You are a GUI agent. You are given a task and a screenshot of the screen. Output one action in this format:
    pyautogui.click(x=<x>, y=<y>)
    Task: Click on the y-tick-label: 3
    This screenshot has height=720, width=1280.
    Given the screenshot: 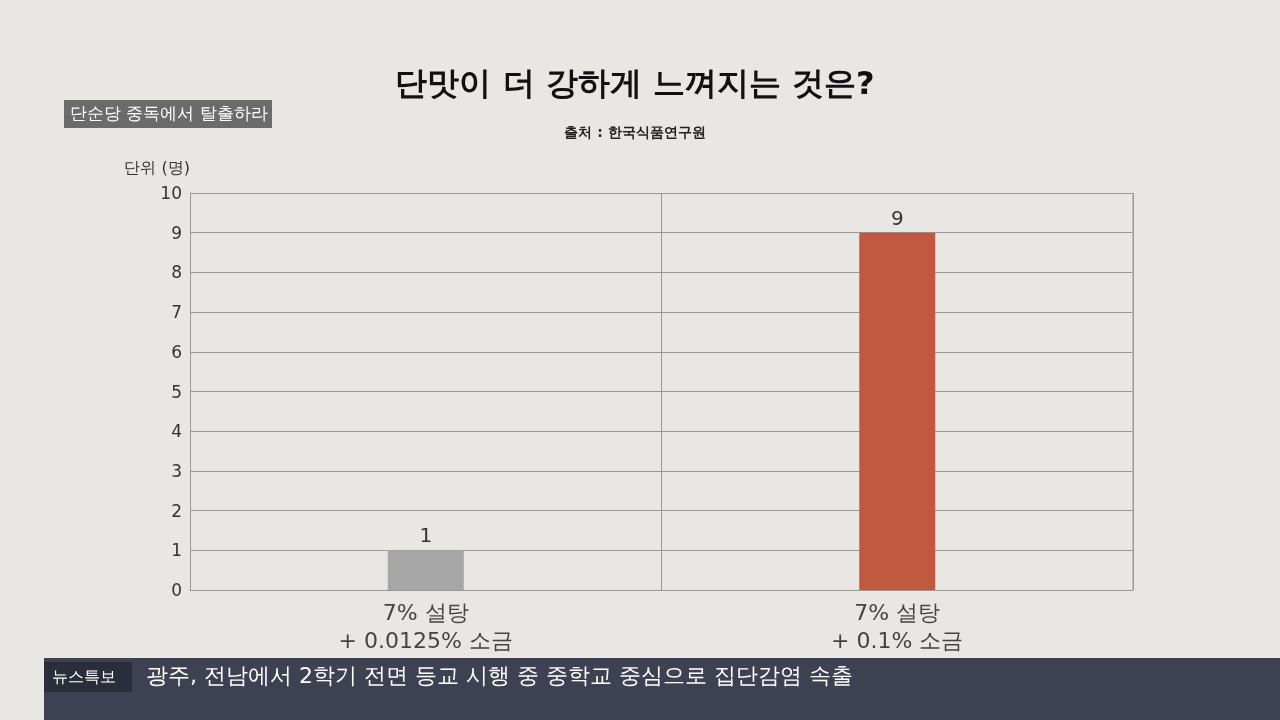 What is the action you would take?
    pyautogui.click(x=176, y=470)
    